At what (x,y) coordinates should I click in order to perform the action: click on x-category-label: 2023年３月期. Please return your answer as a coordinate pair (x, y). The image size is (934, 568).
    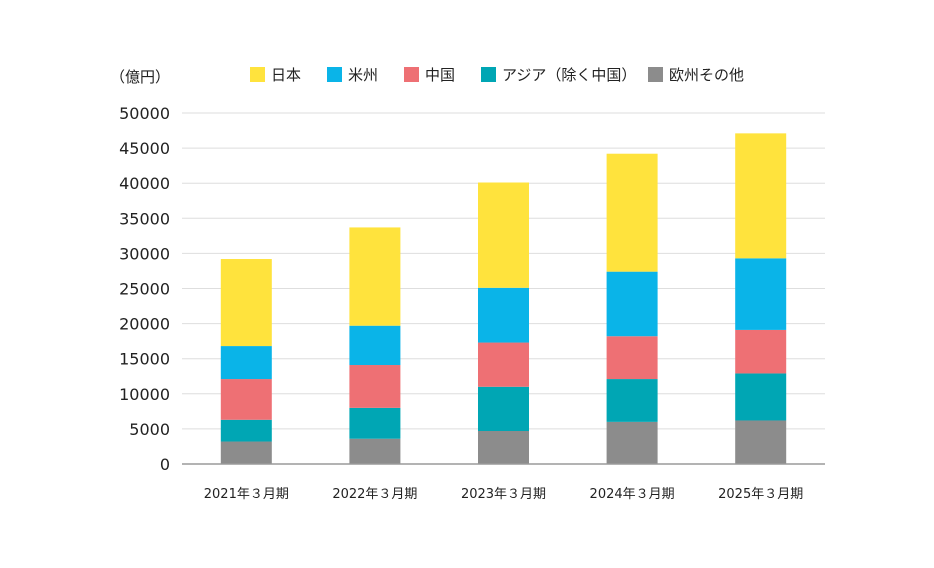
    Looking at the image, I should click on (503, 494).